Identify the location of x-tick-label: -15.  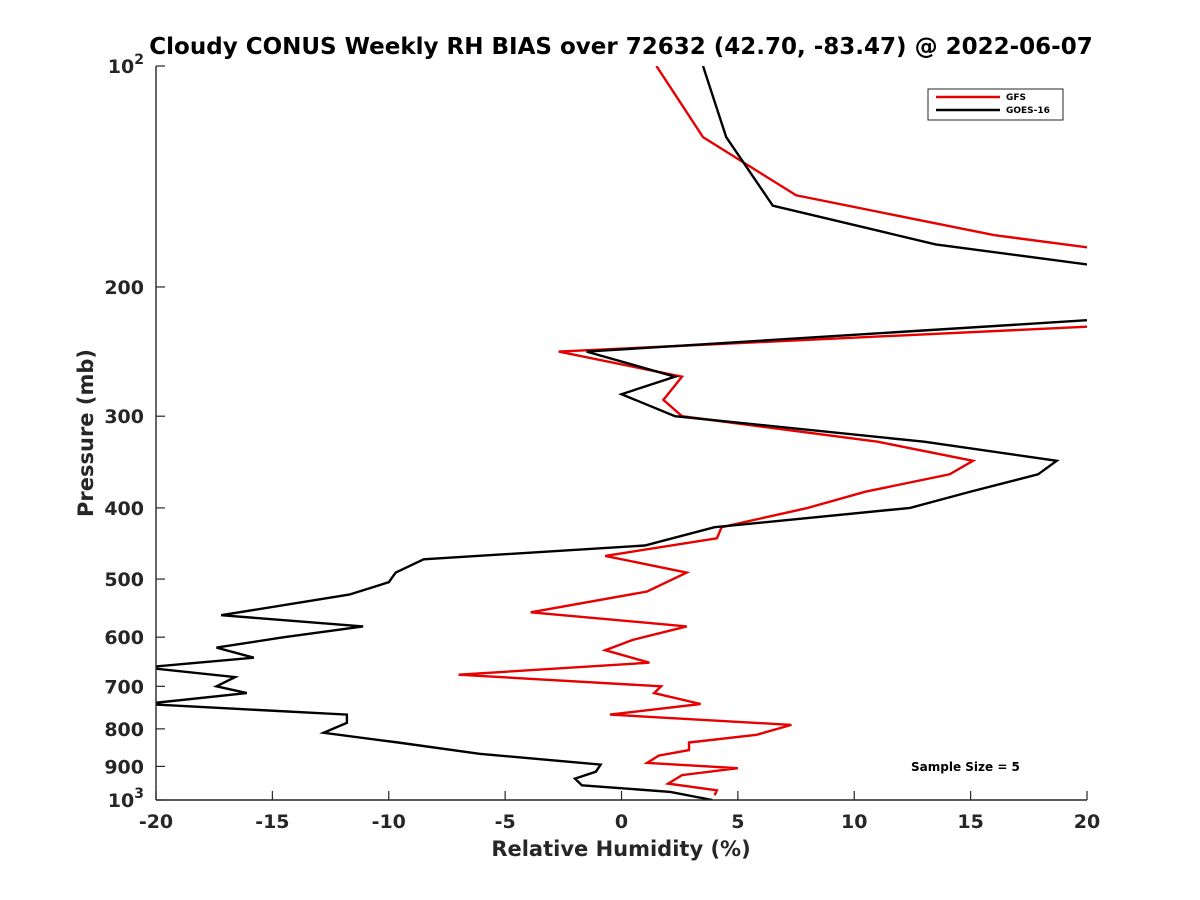
(272, 822).